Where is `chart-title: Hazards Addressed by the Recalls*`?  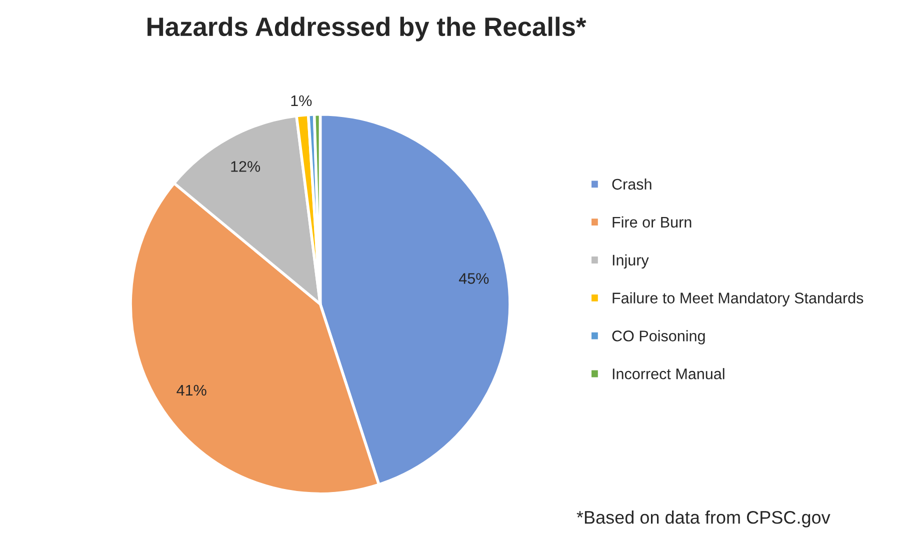 chart-title: Hazards Addressed by the Recalls* is located at coordinates (367, 29).